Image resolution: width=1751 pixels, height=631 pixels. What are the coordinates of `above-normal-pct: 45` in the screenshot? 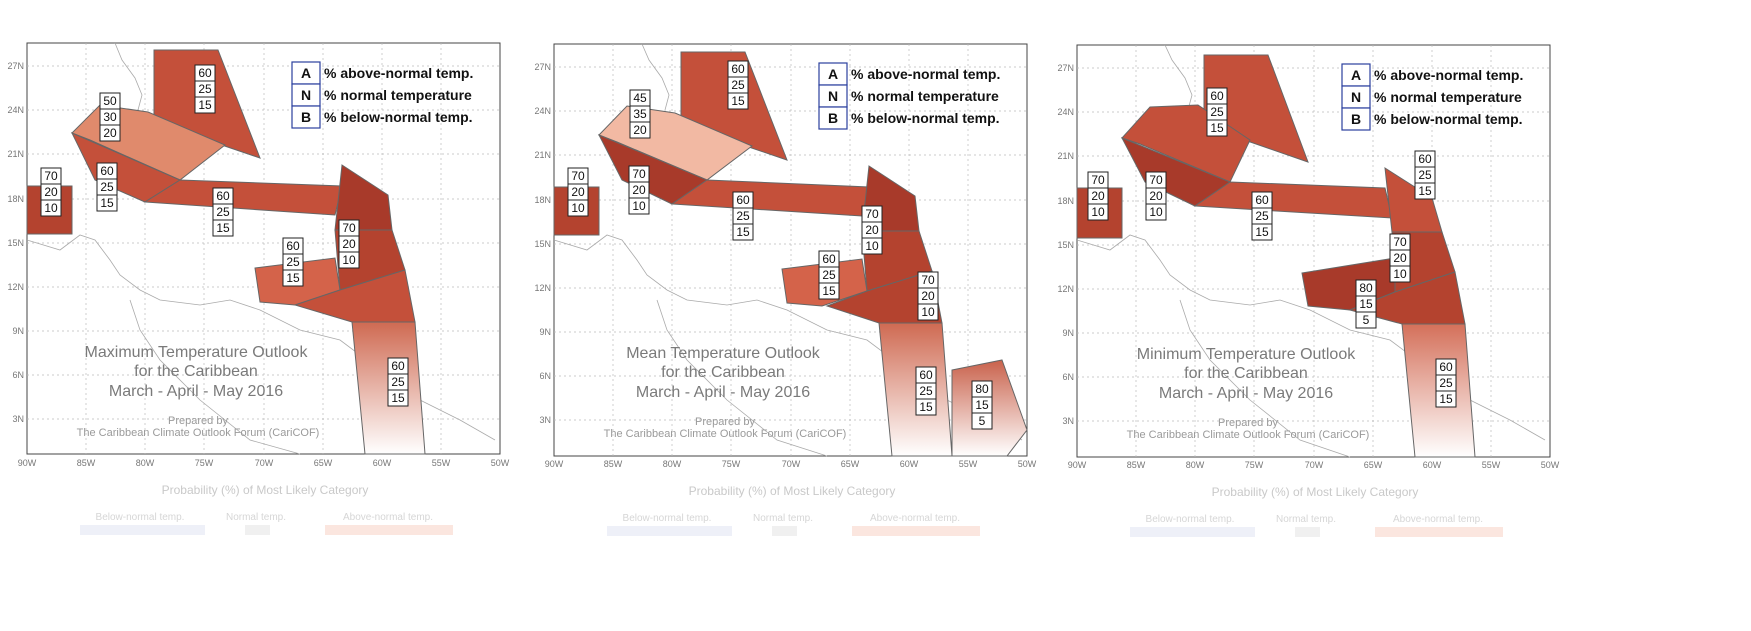 It's located at (640, 98).